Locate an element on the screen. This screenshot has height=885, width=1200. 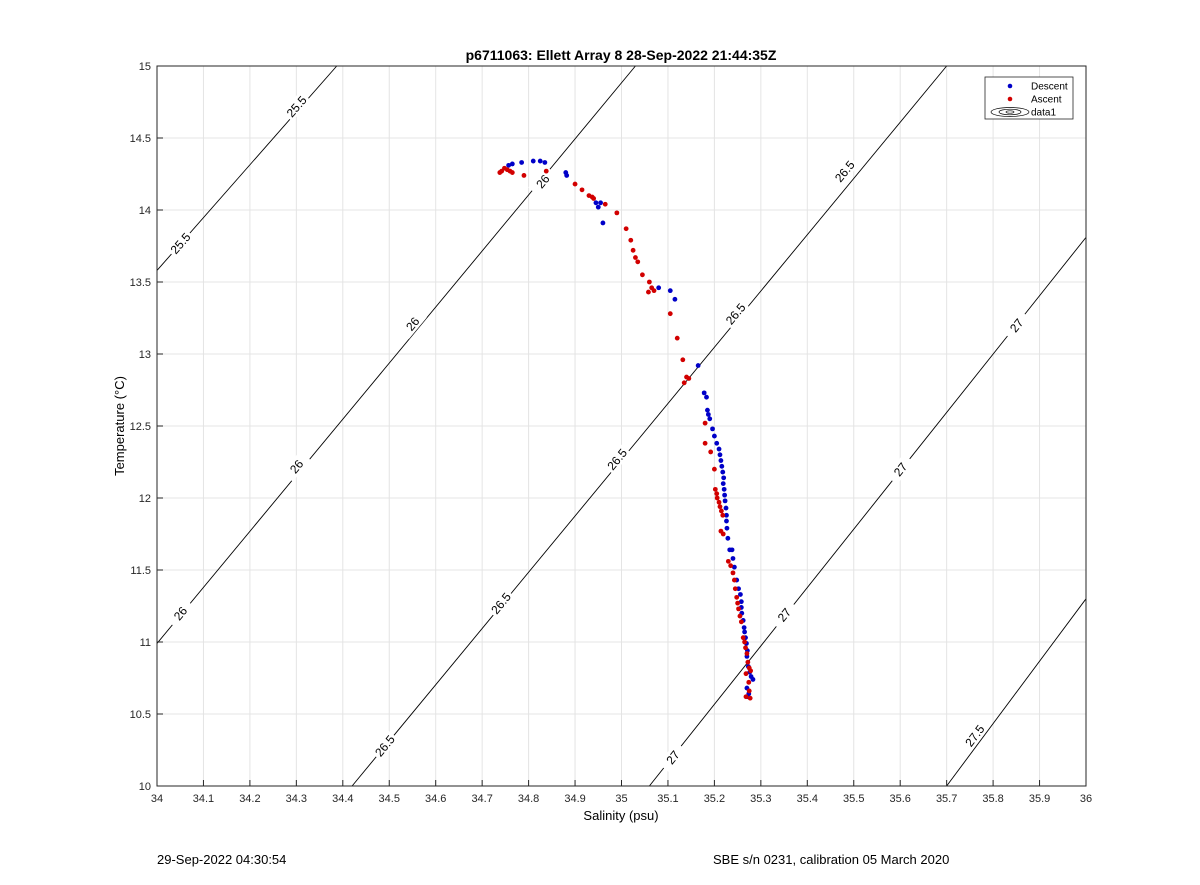
data-series is located at coordinates (626, 429).